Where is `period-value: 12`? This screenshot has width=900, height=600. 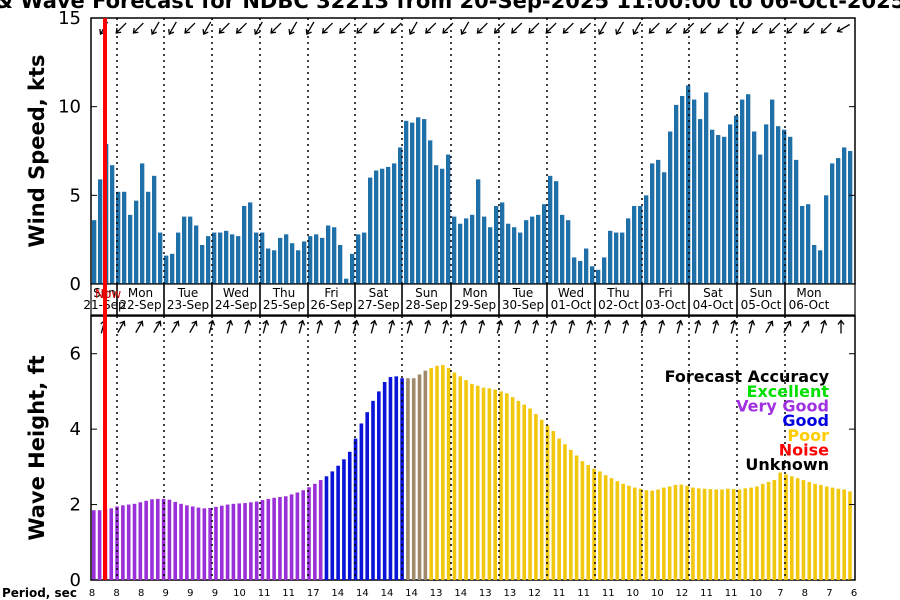 period-value: 12 is located at coordinates (534, 593).